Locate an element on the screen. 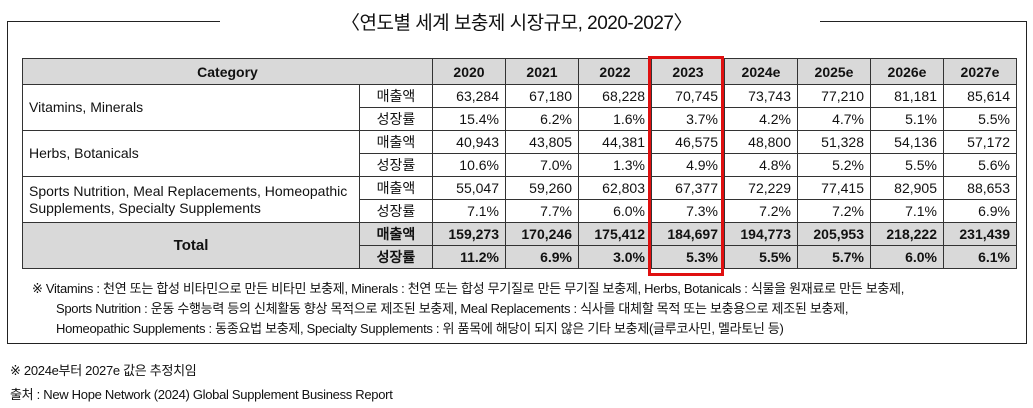 The height and width of the screenshot is (408, 1033). frame-top-right-line is located at coordinates (923, 21).